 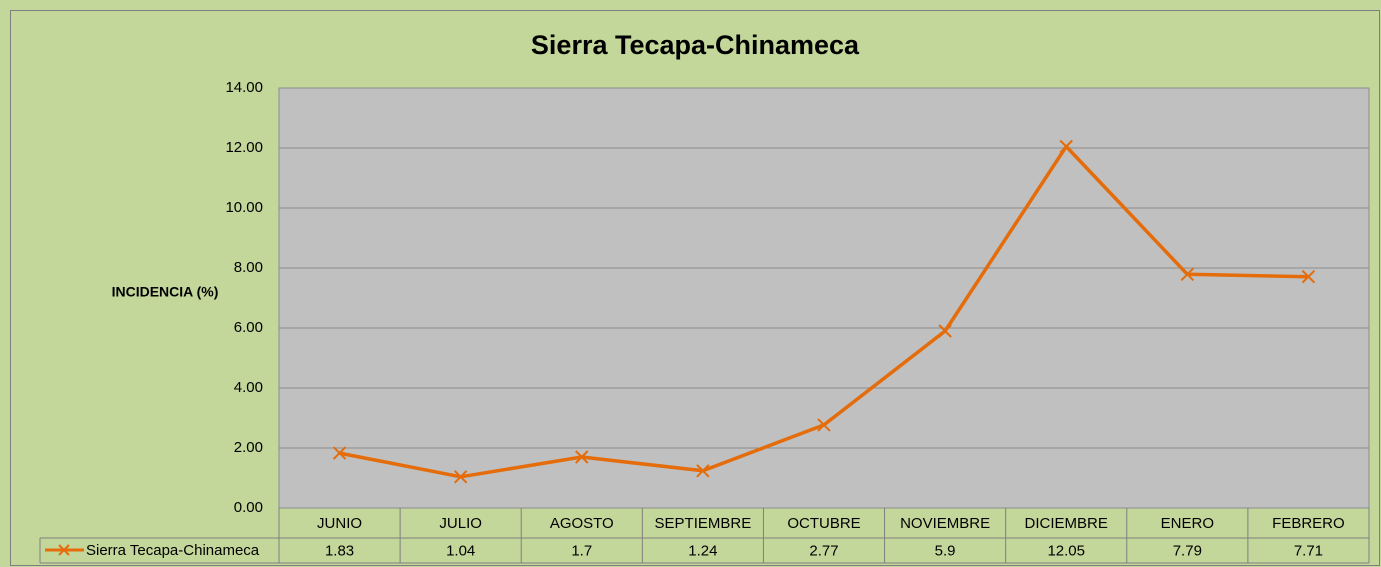 What do you see at coordinates (823, 550) in the screenshot?
I see `table-value: 2.77` at bounding box center [823, 550].